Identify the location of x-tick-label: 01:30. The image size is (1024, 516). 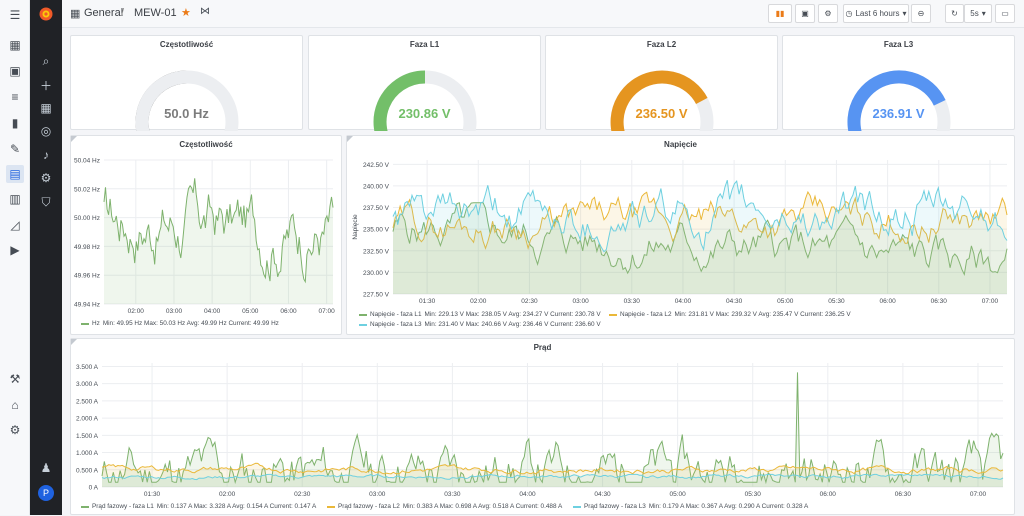
(152, 494).